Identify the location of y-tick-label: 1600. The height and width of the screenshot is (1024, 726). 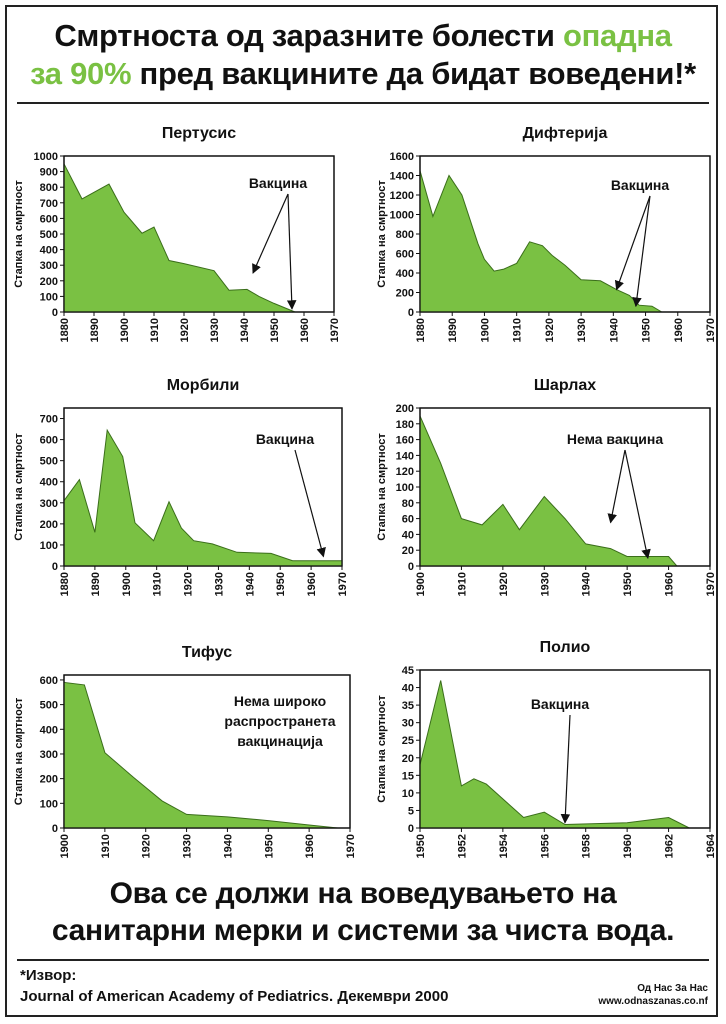
(402, 157).